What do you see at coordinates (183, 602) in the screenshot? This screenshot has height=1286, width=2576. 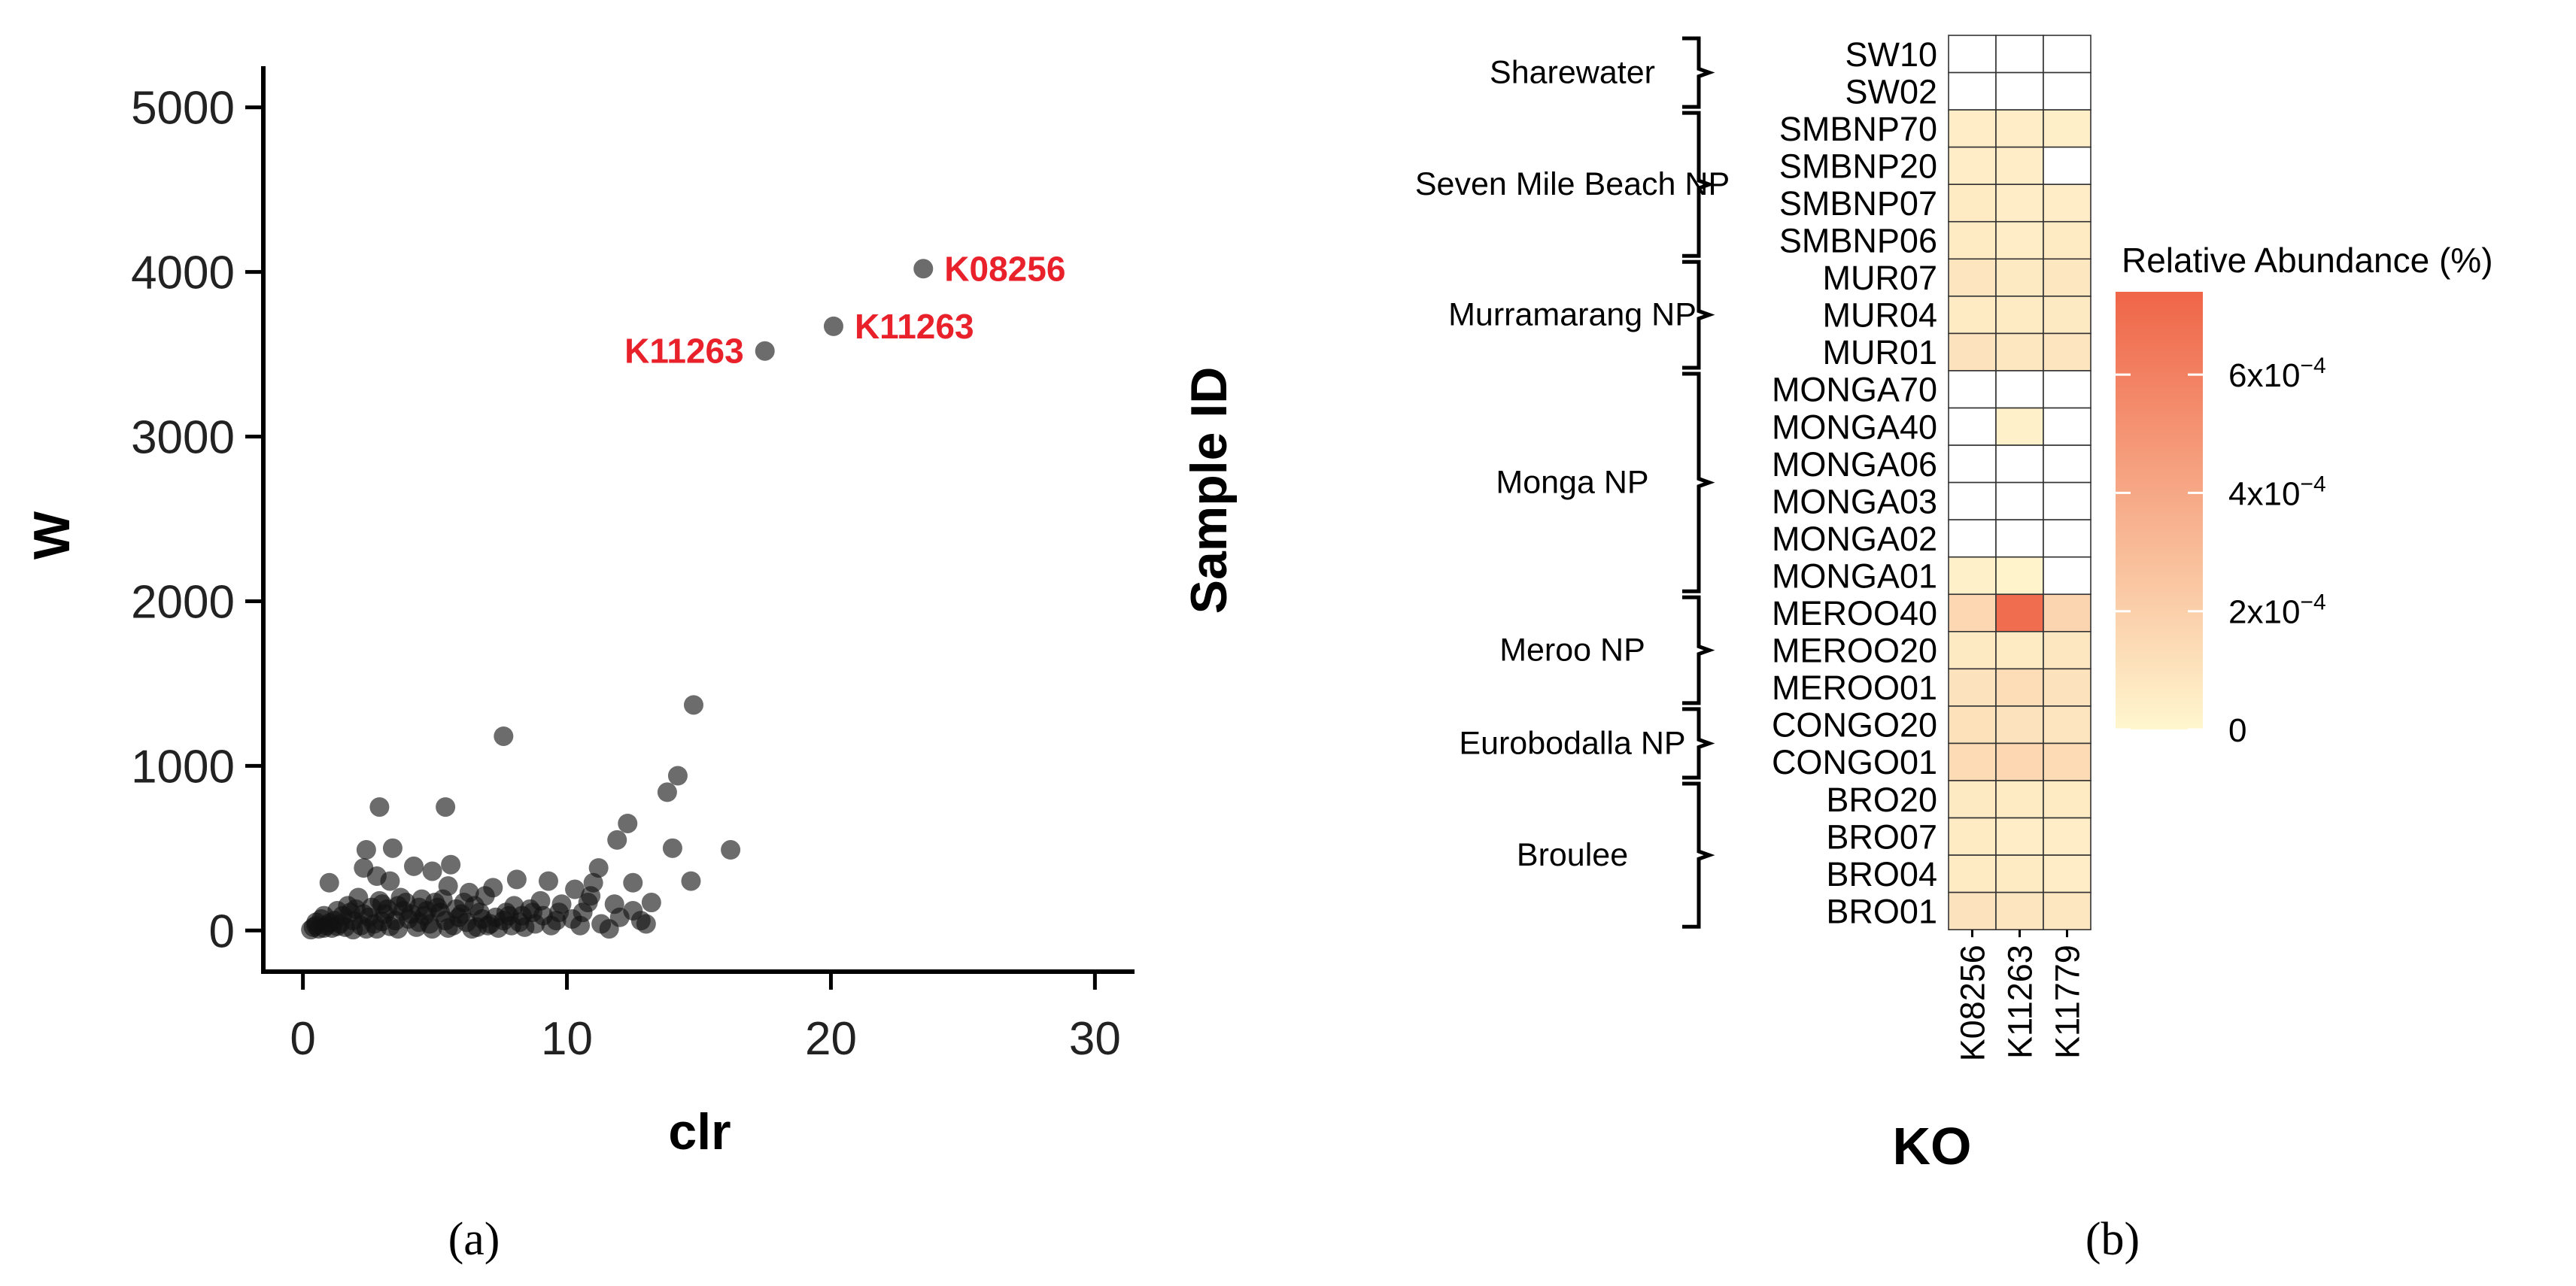 I see `y-tick-label: 2000` at bounding box center [183, 602].